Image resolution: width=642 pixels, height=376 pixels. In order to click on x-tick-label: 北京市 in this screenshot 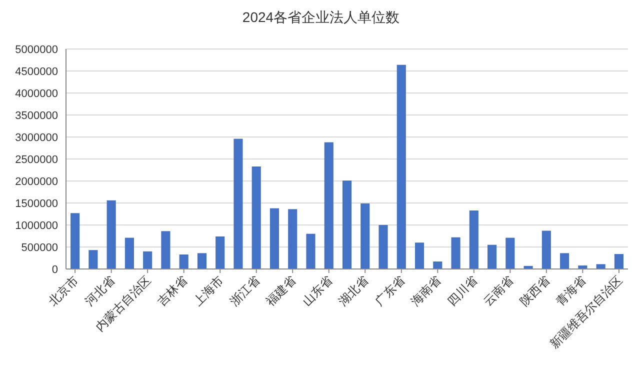, I will do `click(64, 291)`.